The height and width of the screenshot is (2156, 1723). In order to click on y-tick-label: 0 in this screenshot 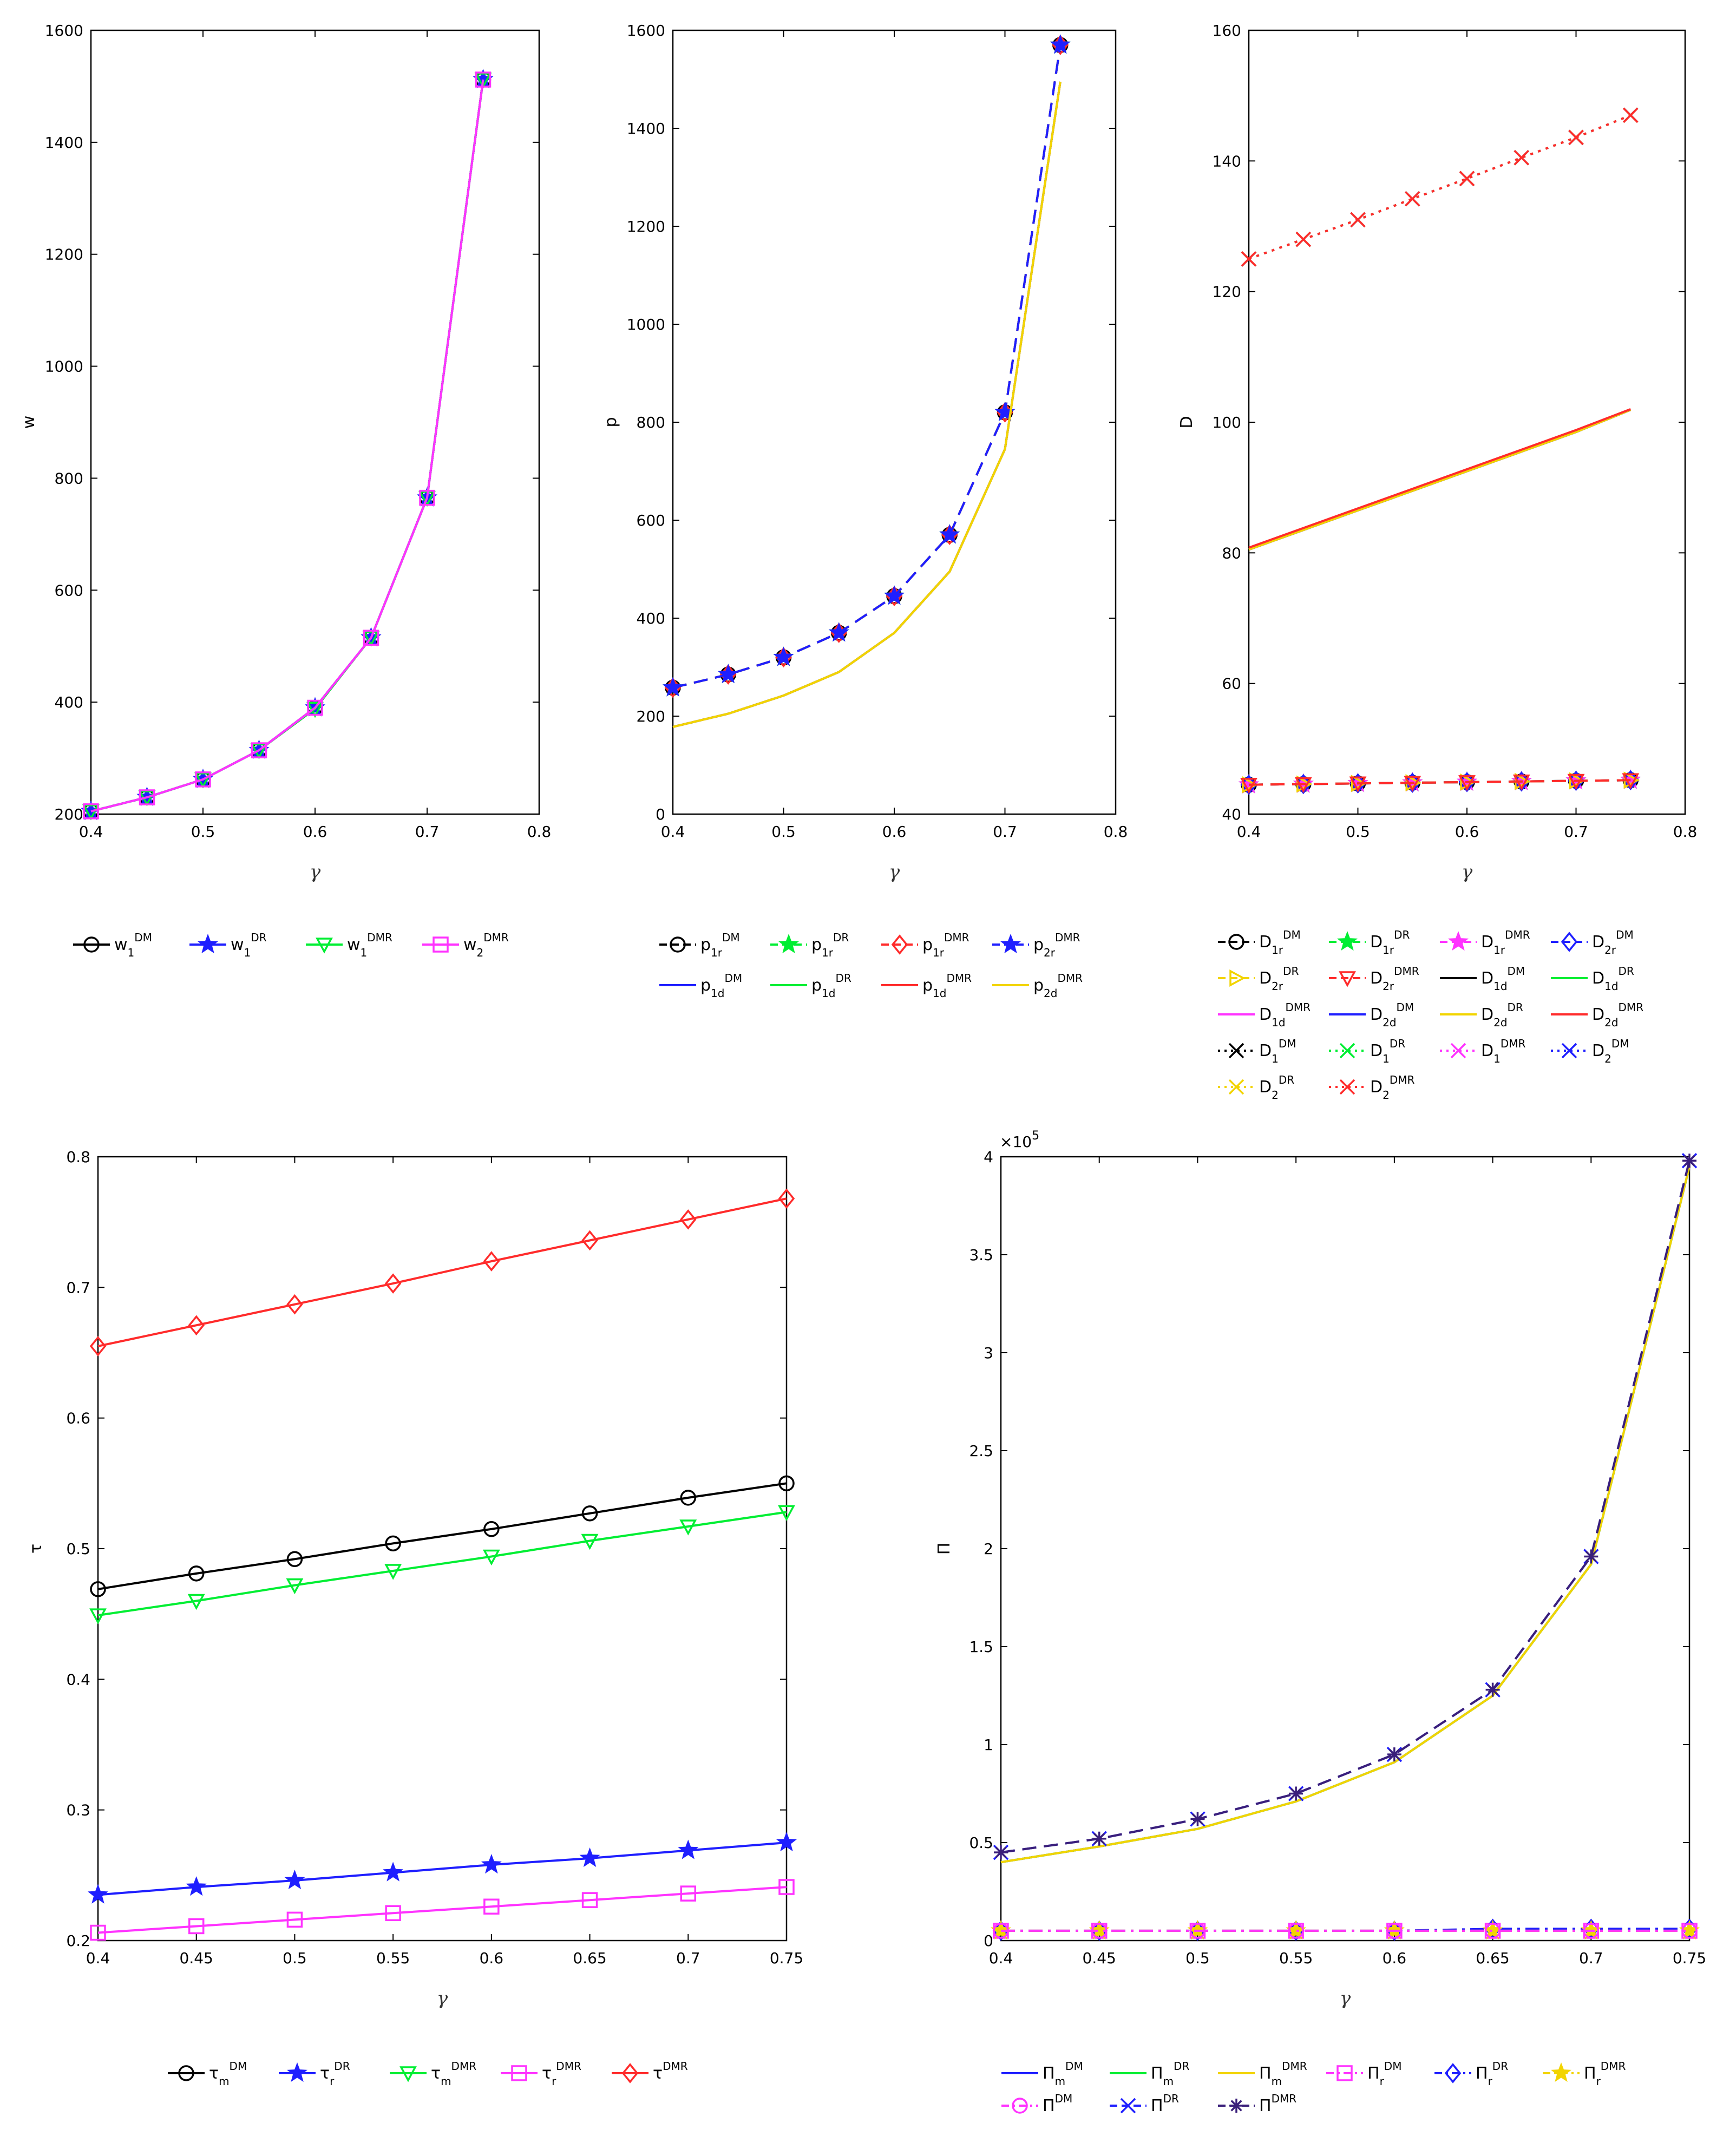, I will do `click(660, 814)`.